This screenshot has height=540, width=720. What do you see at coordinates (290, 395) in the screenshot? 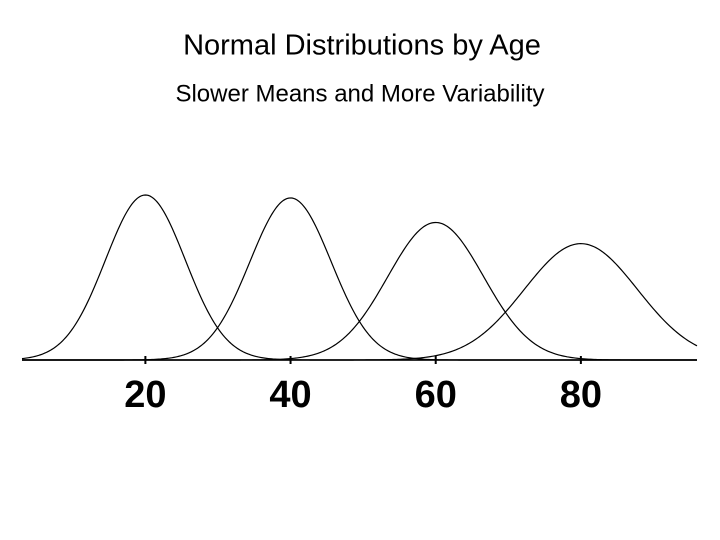
I see `x-tick-label: 40` at bounding box center [290, 395].